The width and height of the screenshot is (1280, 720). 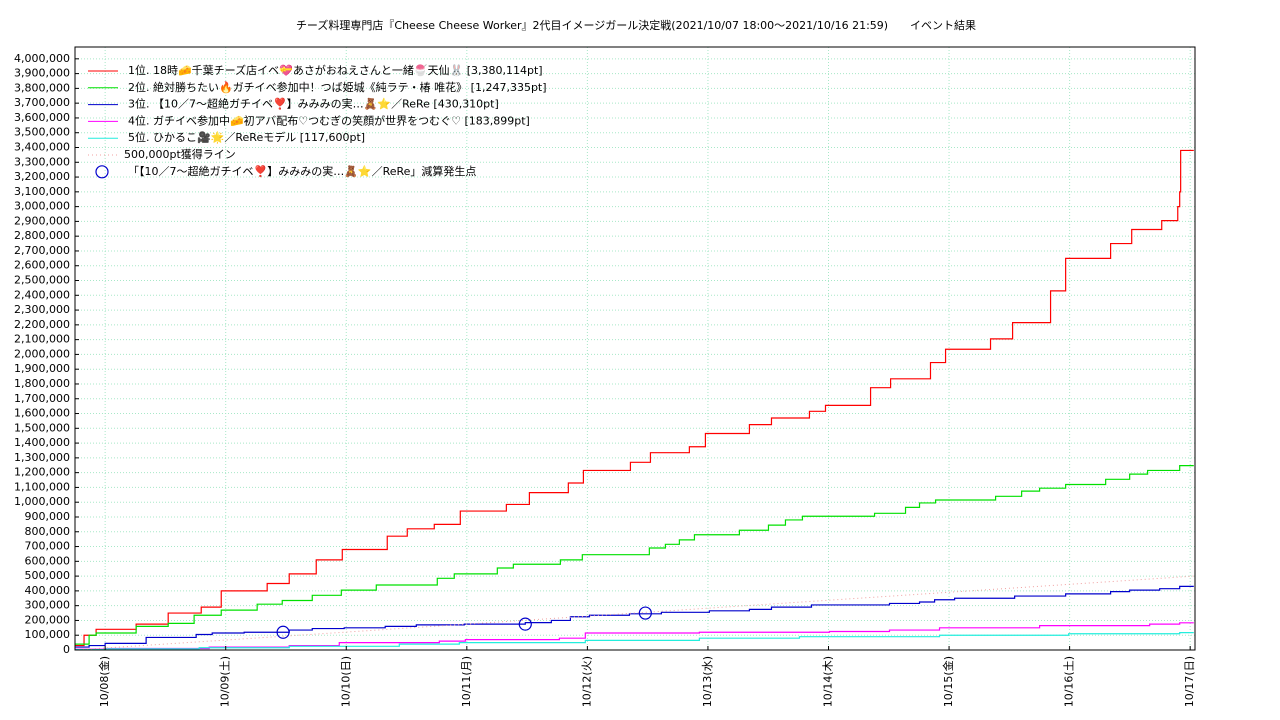 What do you see at coordinates (42, 235) in the screenshot?
I see `y-tick-label: 2,800,000` at bounding box center [42, 235].